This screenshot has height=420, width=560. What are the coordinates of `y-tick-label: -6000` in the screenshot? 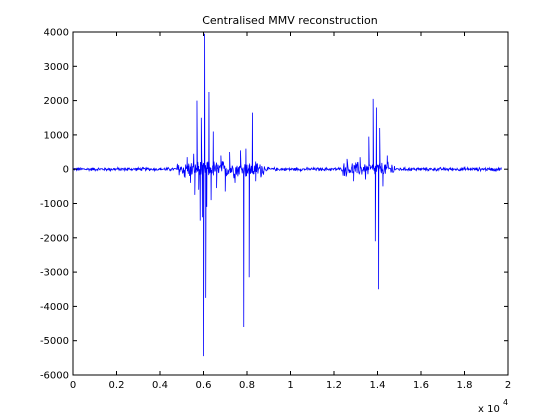 It's located at (54, 376).